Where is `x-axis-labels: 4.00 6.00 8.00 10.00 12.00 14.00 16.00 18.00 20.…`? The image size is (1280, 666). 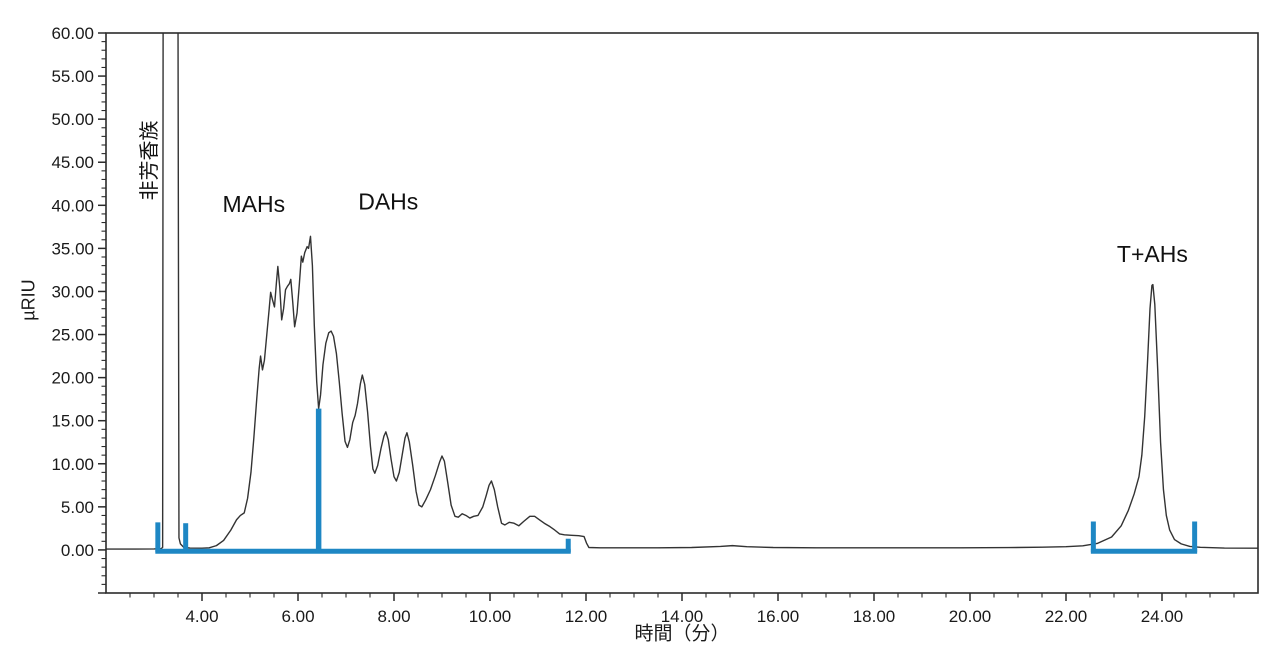
x-axis-labels: 4.00 6.00 8.00 10.00 12.00 14.00 16.00 18.00 20.… is located at coordinates (684, 616).